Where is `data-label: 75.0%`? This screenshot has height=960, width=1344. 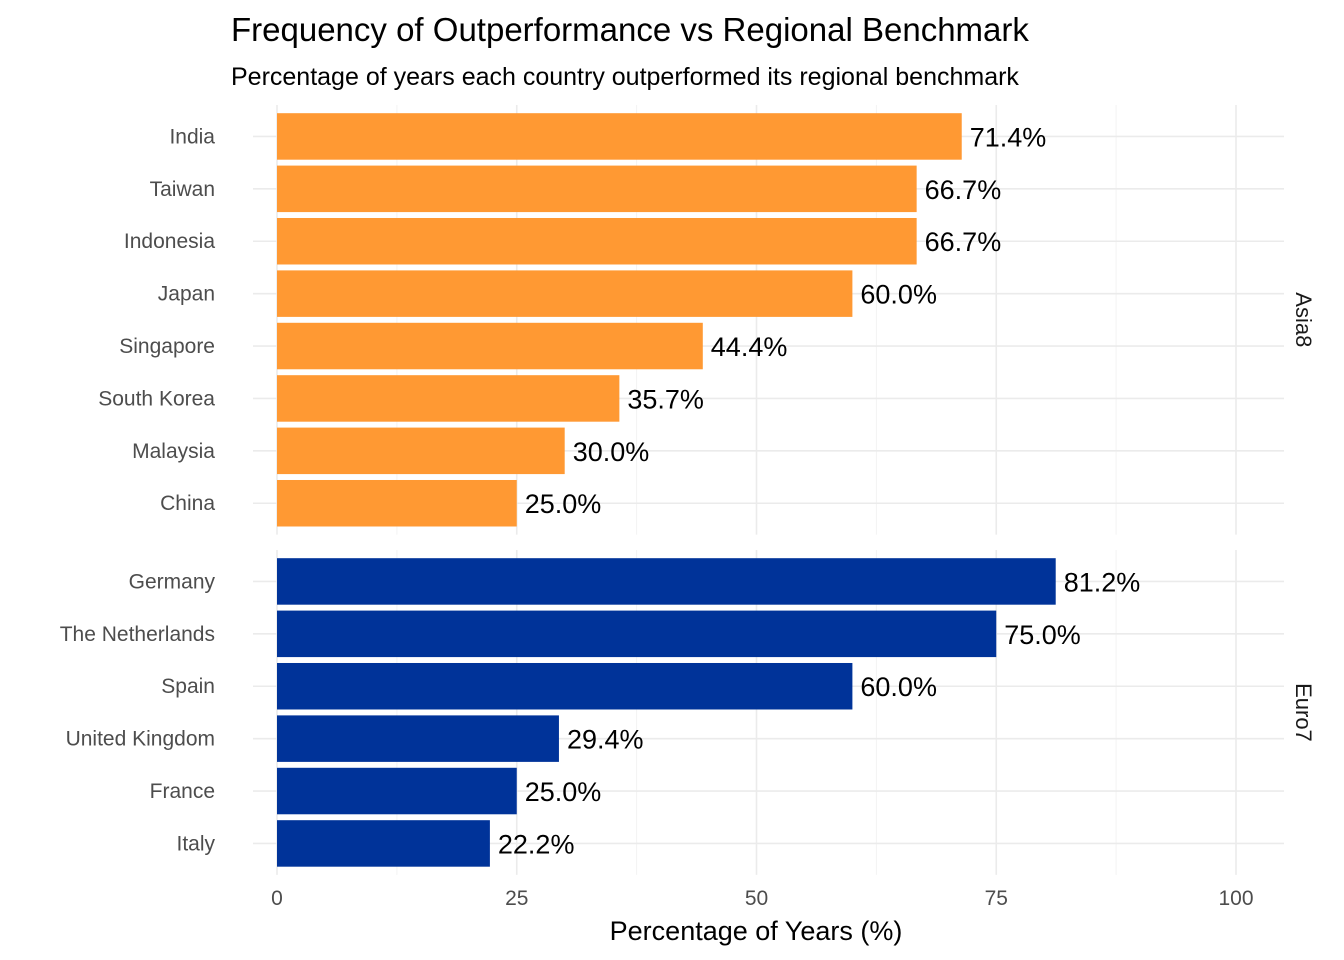
data-label: 75.0% is located at coordinates (1042, 635).